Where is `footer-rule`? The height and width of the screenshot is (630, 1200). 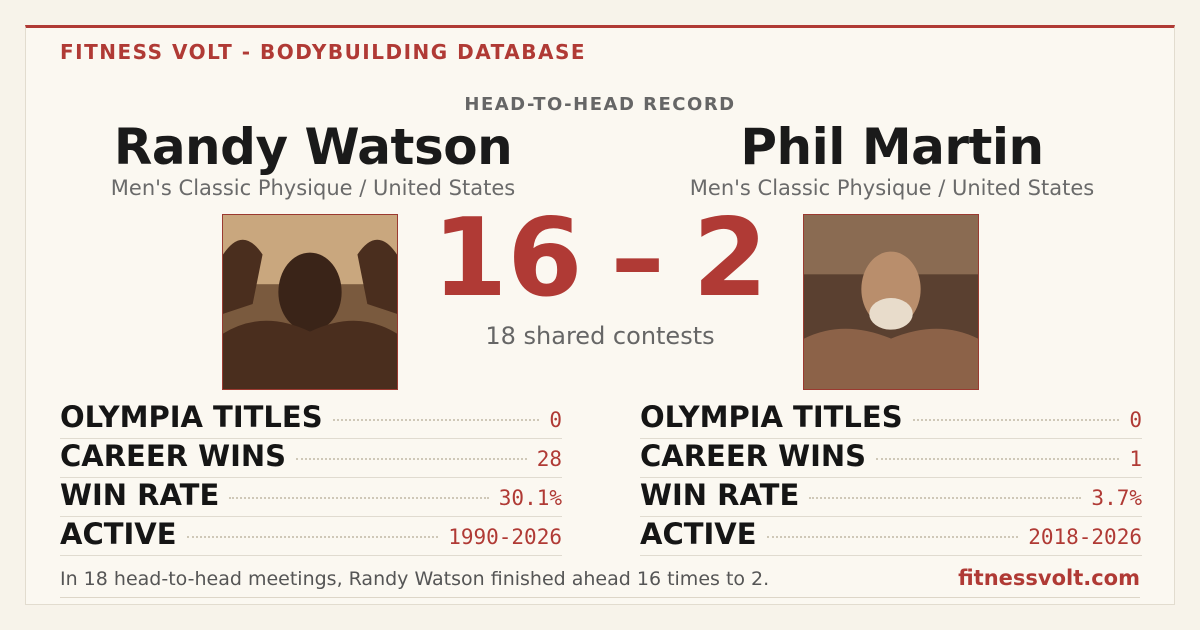
footer-rule is located at coordinates (600, 597).